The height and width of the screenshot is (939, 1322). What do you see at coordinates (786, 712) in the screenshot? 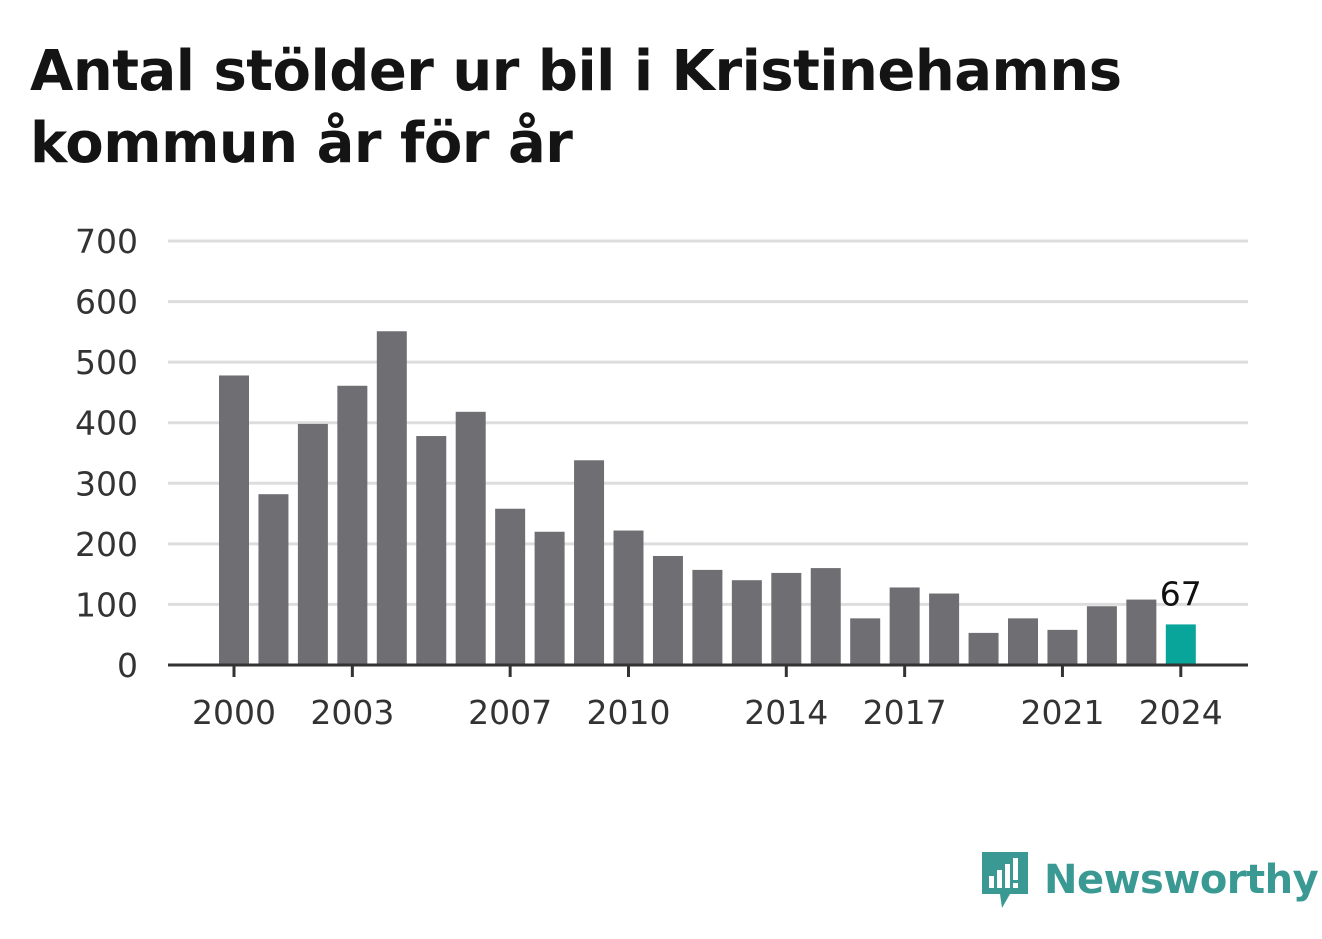
I see `x-tick-label: 2014` at bounding box center [786, 712].